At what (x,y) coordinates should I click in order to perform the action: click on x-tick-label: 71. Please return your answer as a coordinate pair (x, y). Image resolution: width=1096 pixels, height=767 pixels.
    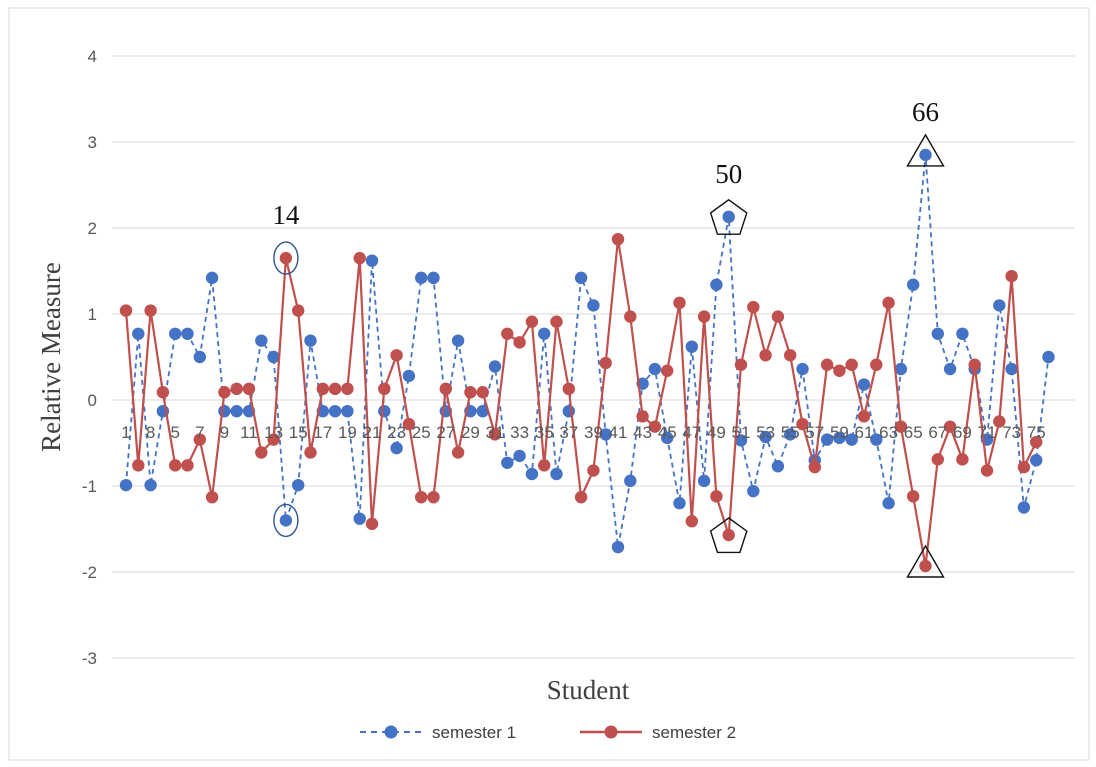
    Looking at the image, I should click on (987, 432).